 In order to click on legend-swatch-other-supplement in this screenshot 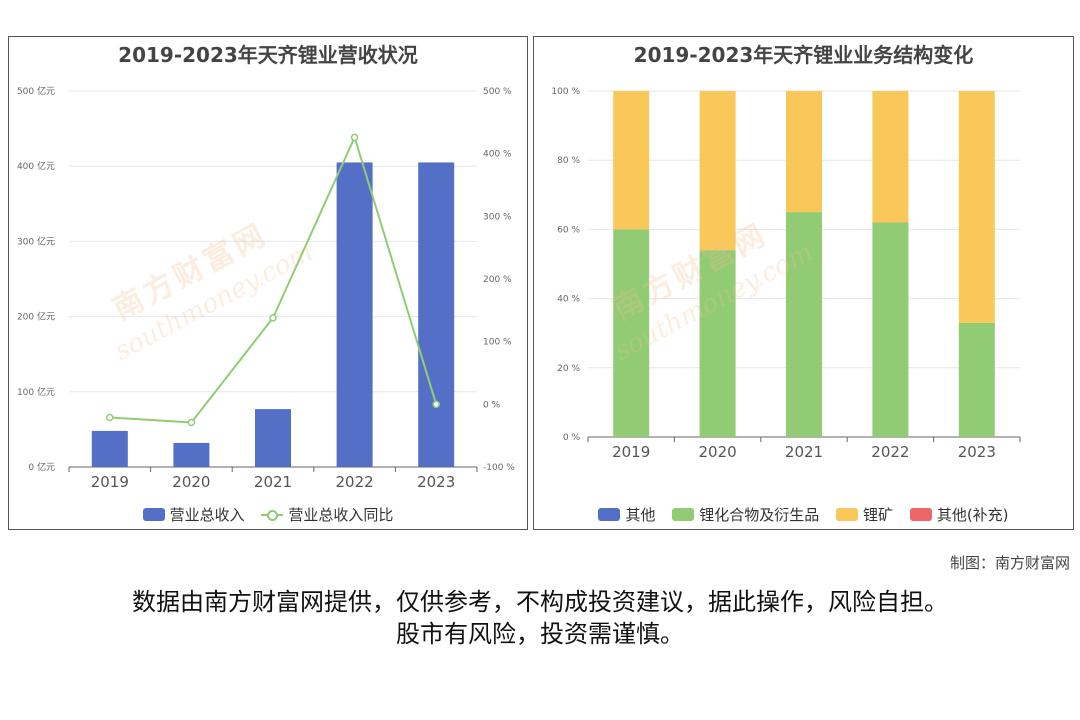, I will do `click(920, 514)`.